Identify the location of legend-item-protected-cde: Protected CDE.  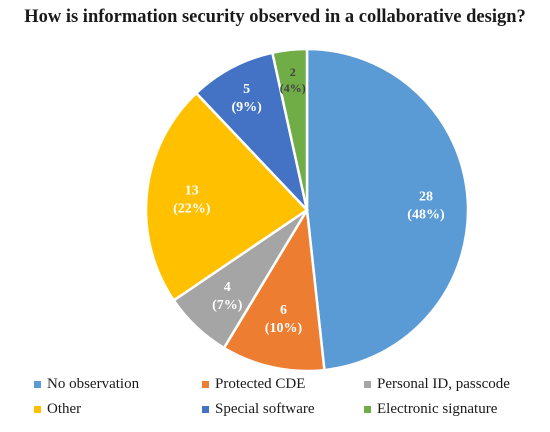
(283, 384).